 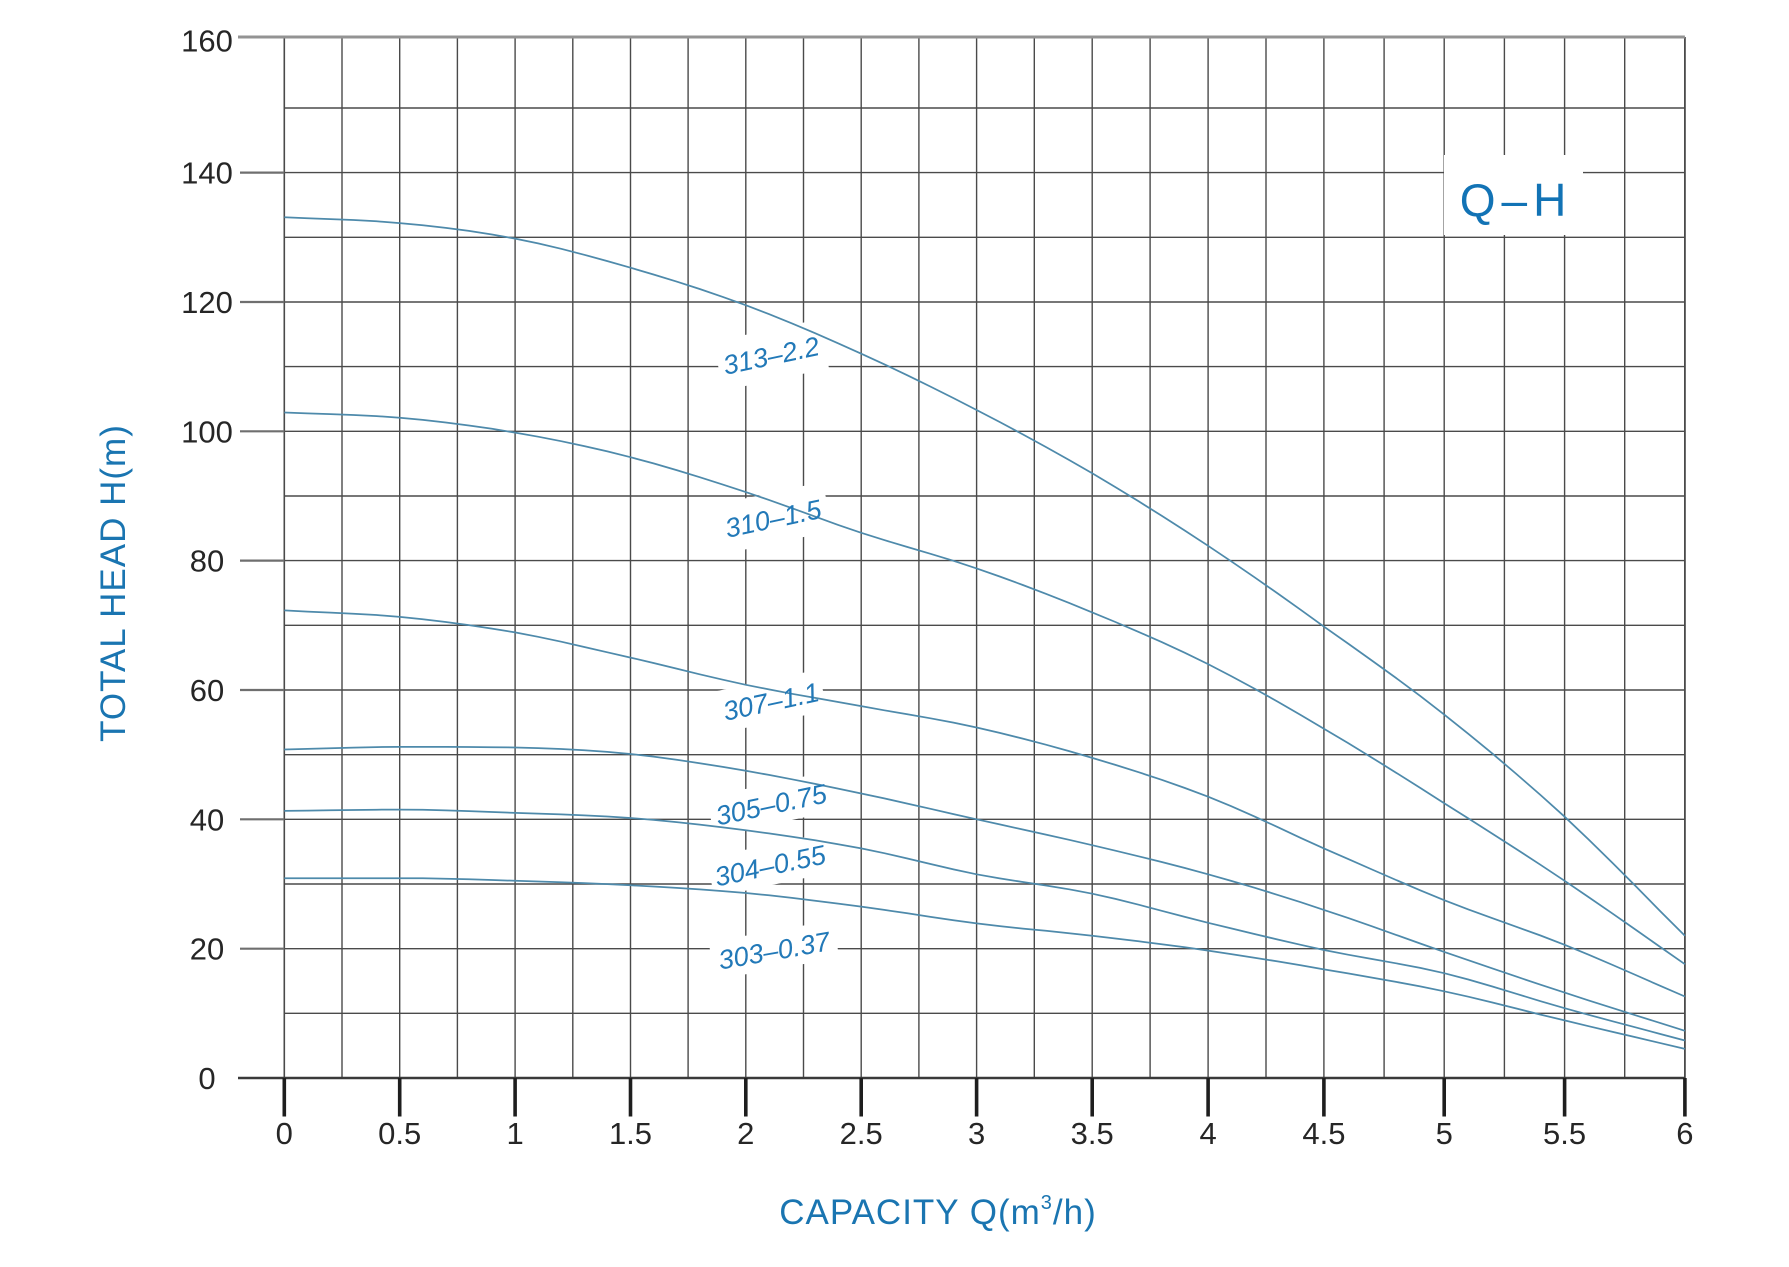 What do you see at coordinates (207, 561) in the screenshot?
I see `svg-text: 80` at bounding box center [207, 561].